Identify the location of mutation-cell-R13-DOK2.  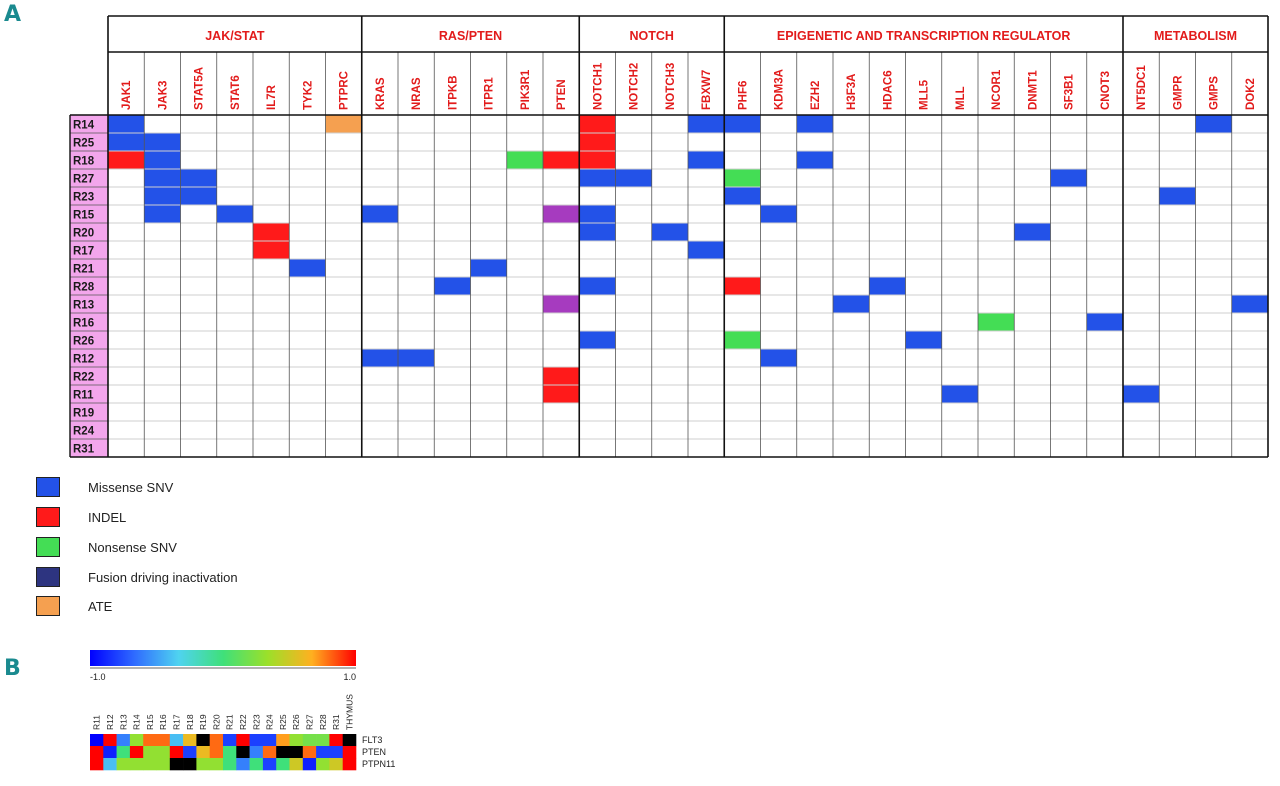
(1249, 304).